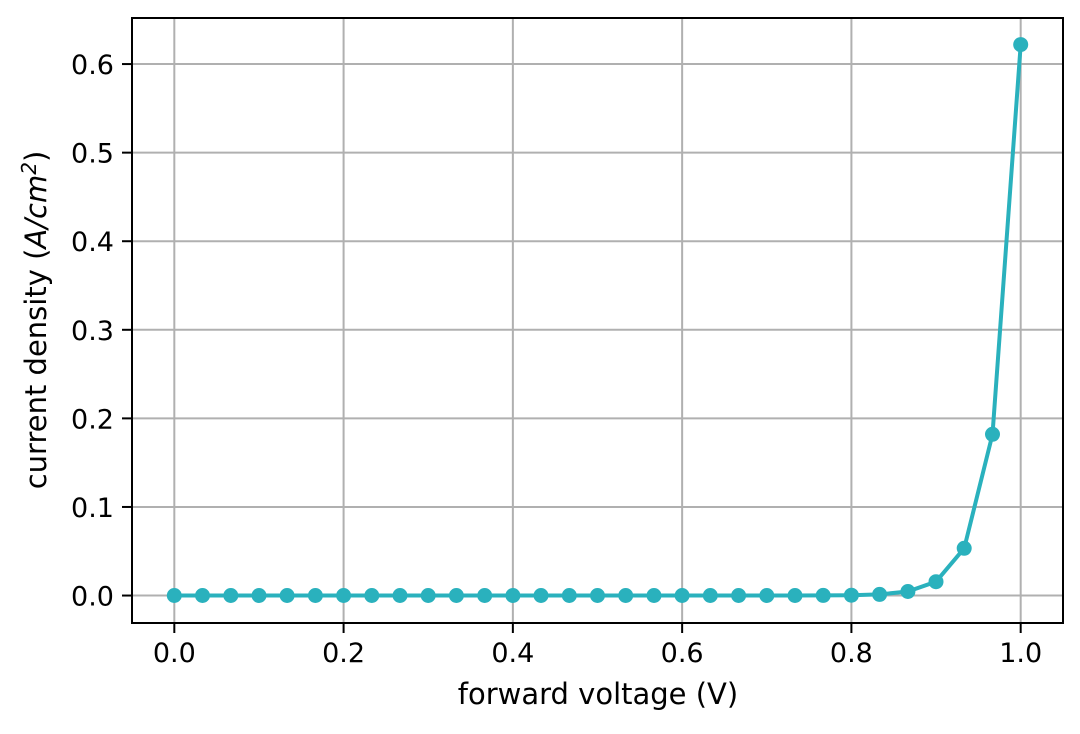  I want to click on y-axis-label: current density (A/cm2), so click(35, 320).